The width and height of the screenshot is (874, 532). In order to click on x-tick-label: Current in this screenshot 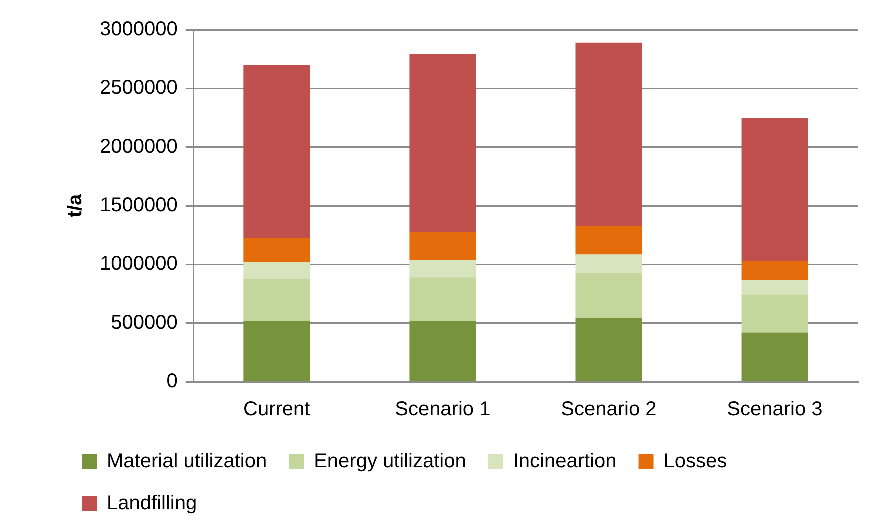, I will do `click(277, 409)`.